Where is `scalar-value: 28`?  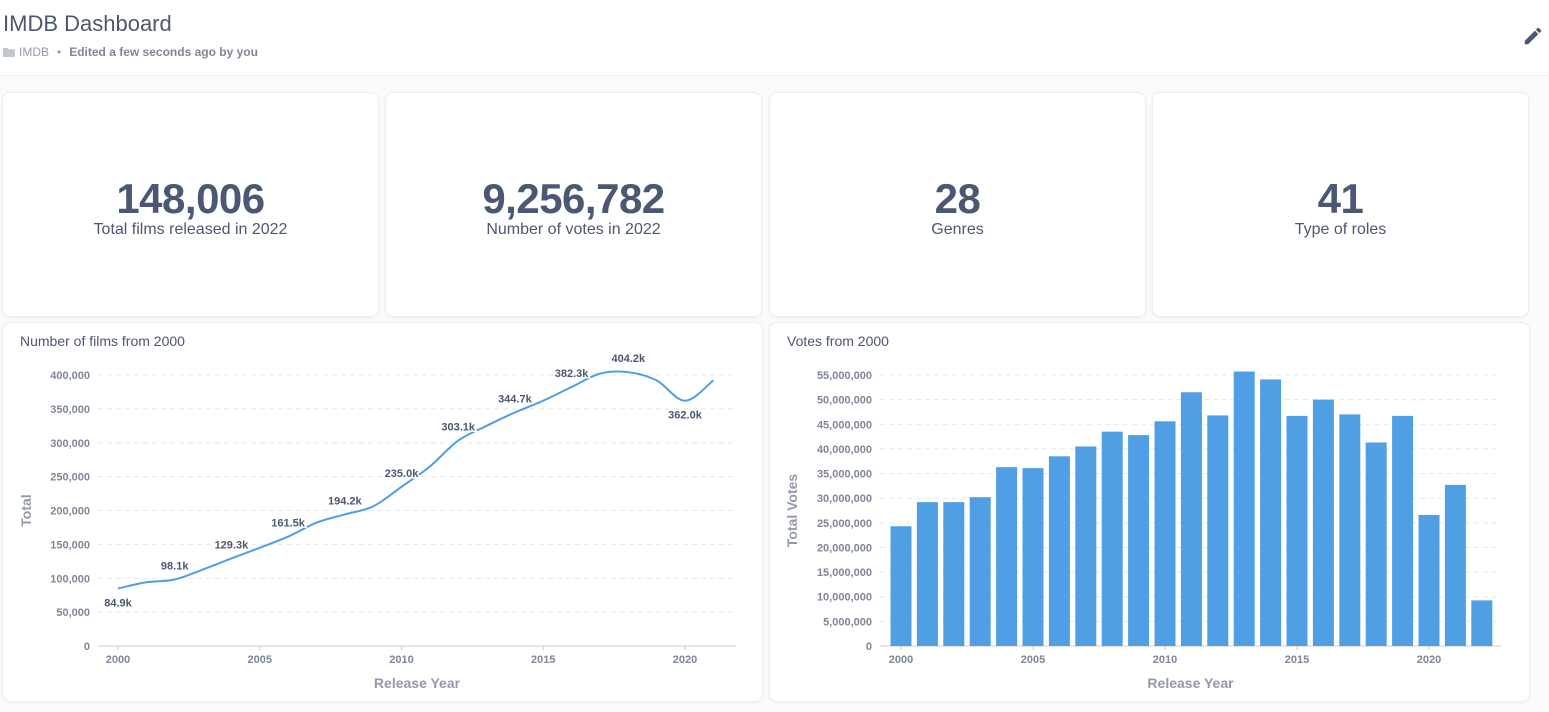 scalar-value: 28 is located at coordinates (957, 198).